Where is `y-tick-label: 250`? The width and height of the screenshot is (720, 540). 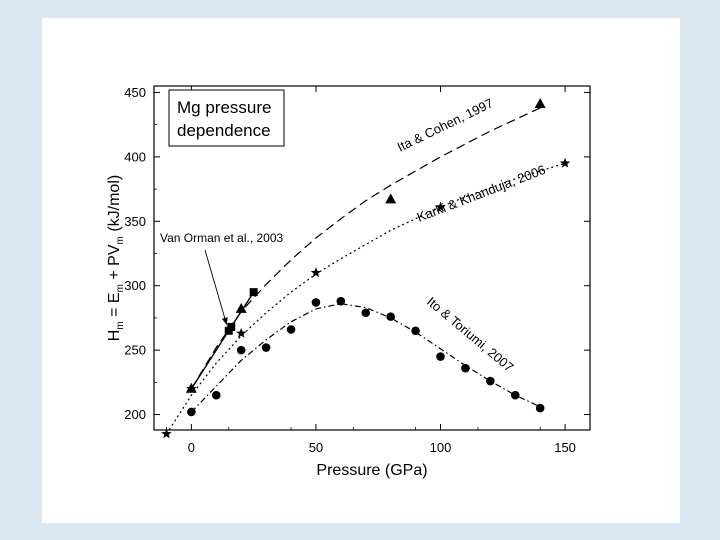
y-tick-label: 250 is located at coordinates (135, 350).